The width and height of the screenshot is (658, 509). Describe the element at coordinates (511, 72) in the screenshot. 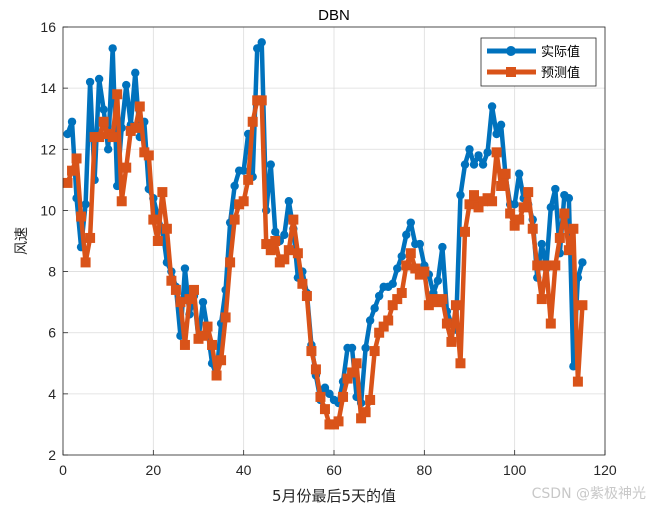

I see `legend-marker-predicted` at that location.